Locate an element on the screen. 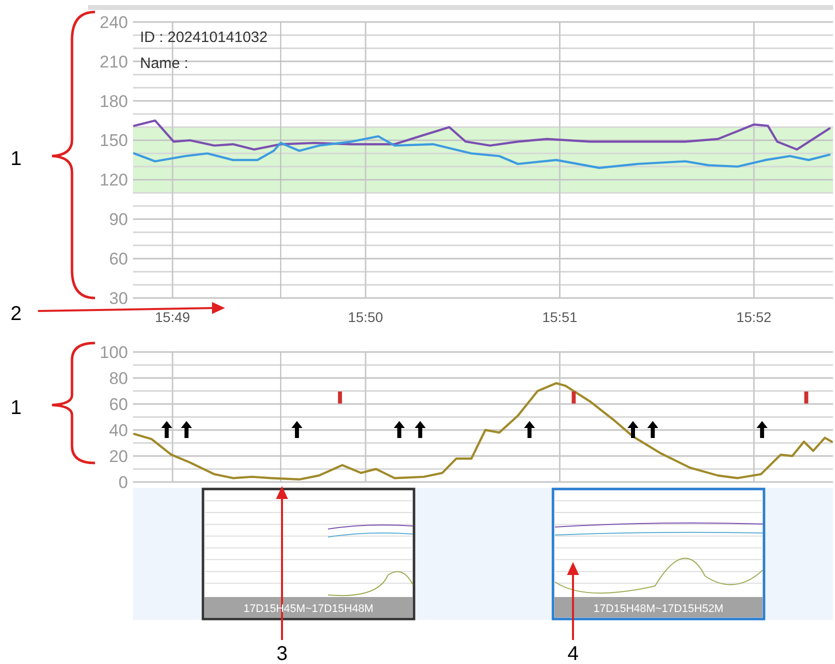 The image size is (835, 664). y-tick-label: 240 is located at coordinates (114, 22).